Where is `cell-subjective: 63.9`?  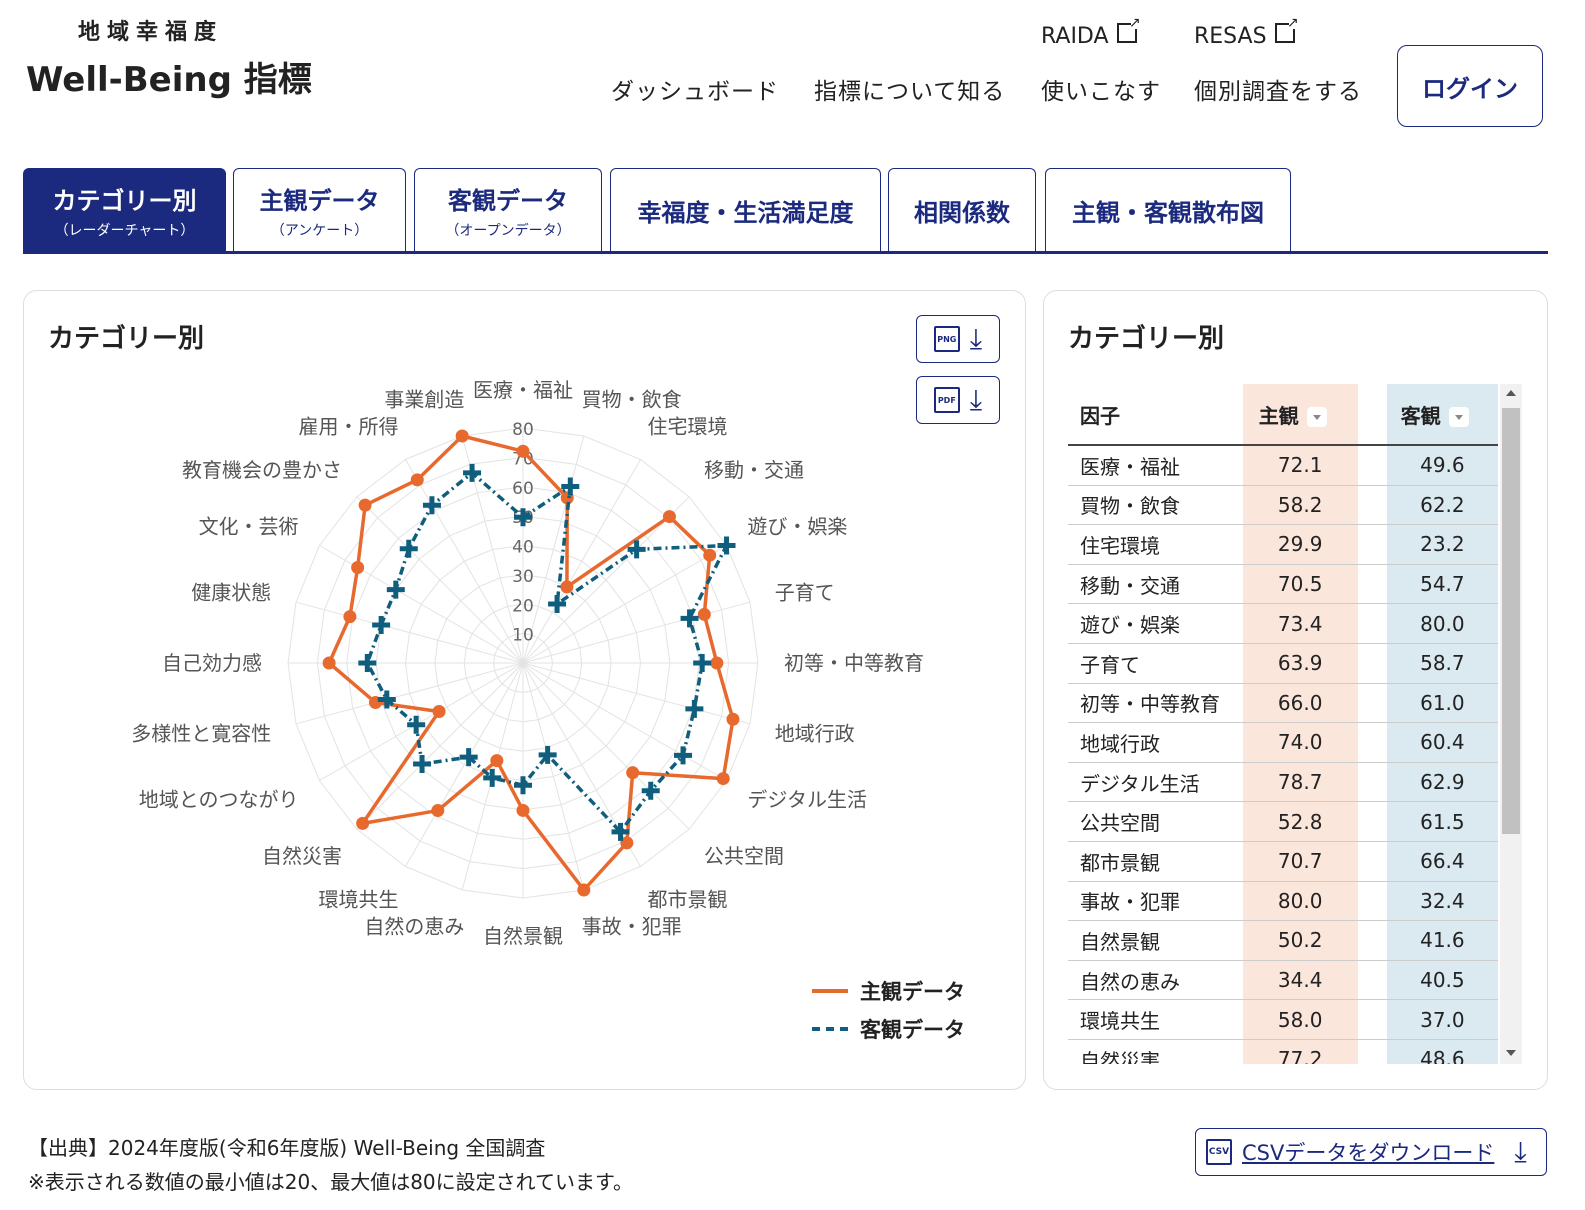
cell-subjective: 63.9 is located at coordinates (1300, 663).